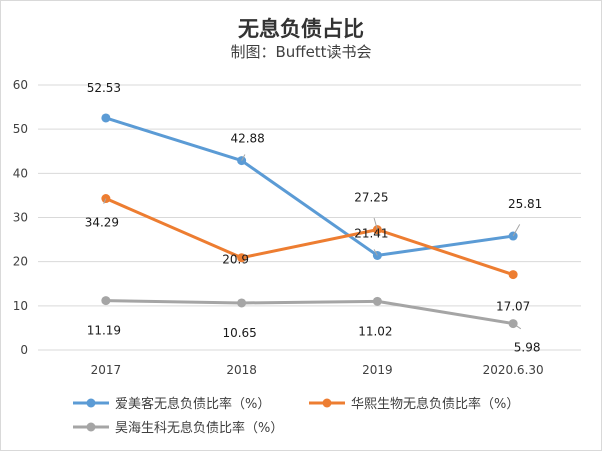 Image resolution: width=602 pixels, height=451 pixels. I want to click on y-tick-label: 60, so click(20, 85).